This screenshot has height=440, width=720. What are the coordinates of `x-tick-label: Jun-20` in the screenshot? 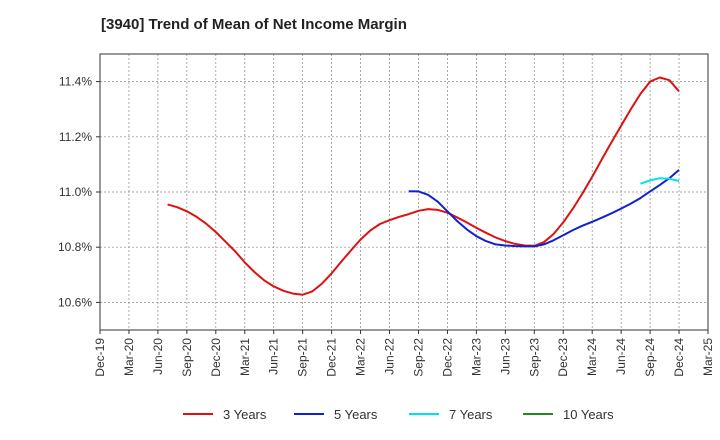 It's located at (158, 356).